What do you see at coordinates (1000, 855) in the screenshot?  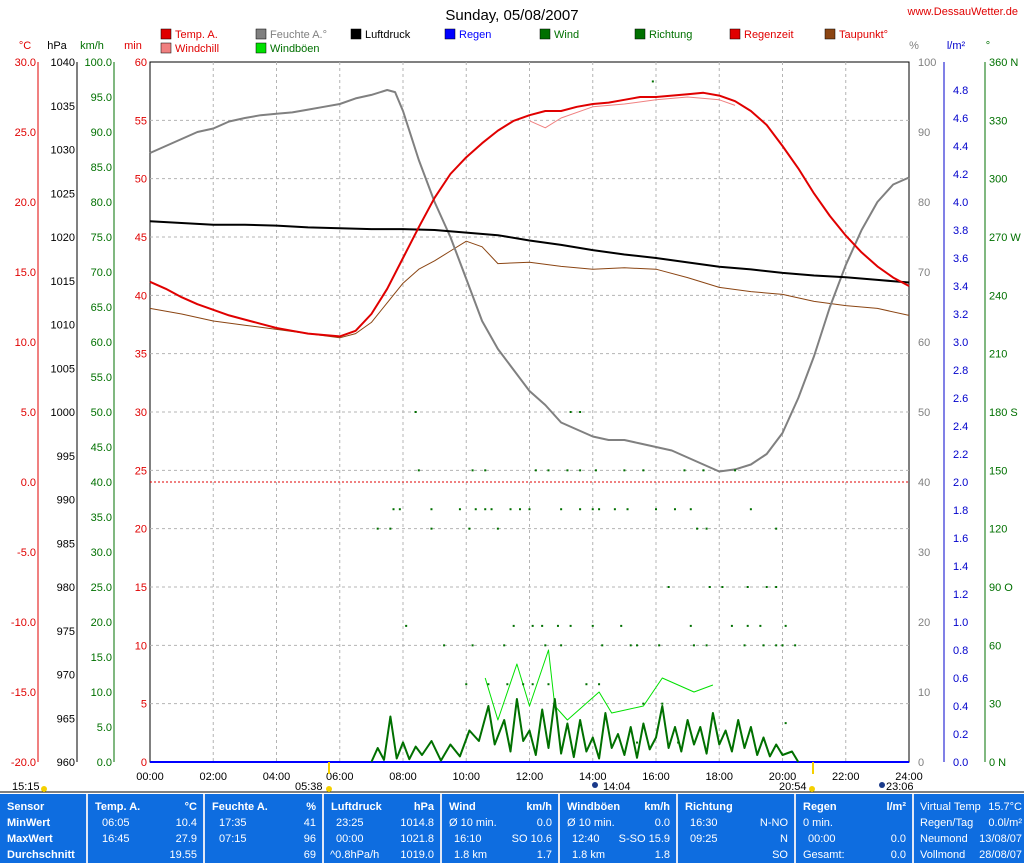 I see `full-moon-value: 28/08/07` at bounding box center [1000, 855].